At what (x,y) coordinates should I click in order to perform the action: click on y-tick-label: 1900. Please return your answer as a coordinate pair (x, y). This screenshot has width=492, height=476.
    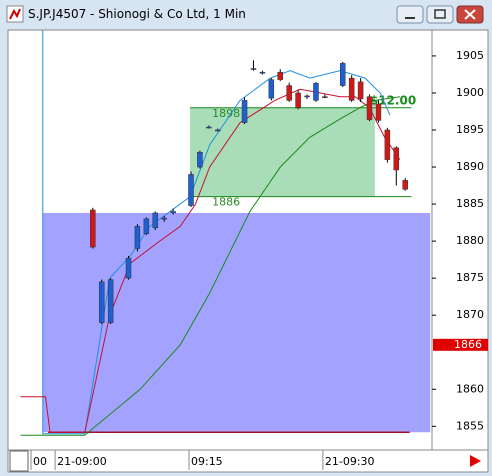
    Looking at the image, I should click on (470, 92).